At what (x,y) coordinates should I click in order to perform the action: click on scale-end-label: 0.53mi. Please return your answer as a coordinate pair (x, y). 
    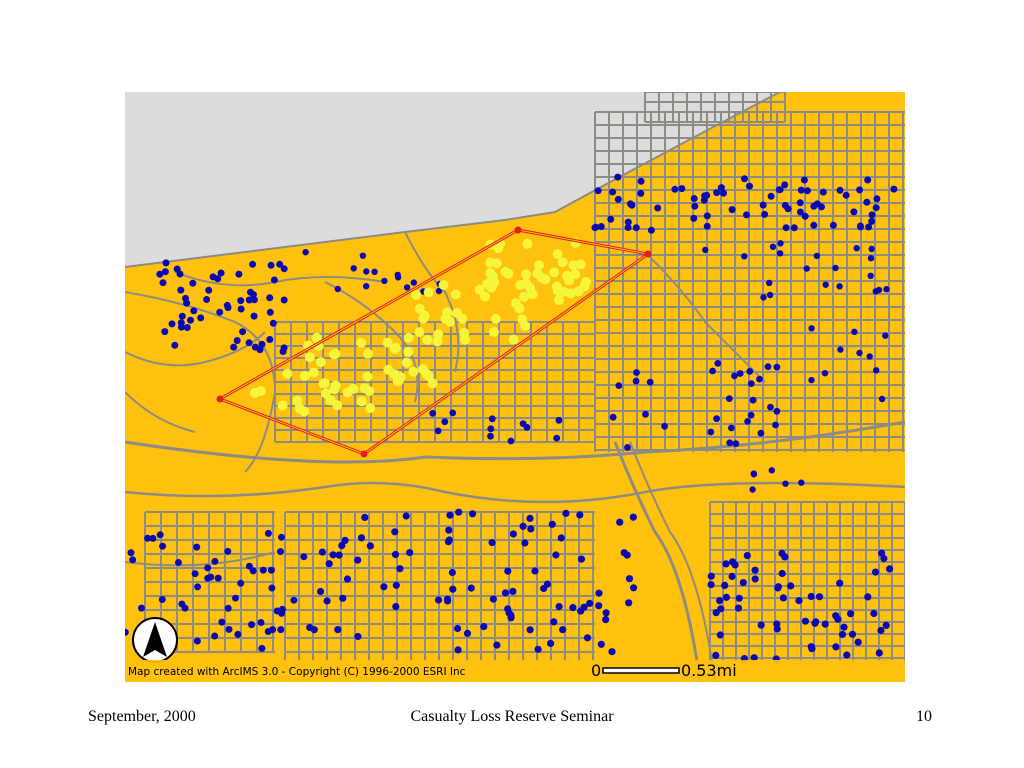
    Looking at the image, I should click on (709, 670).